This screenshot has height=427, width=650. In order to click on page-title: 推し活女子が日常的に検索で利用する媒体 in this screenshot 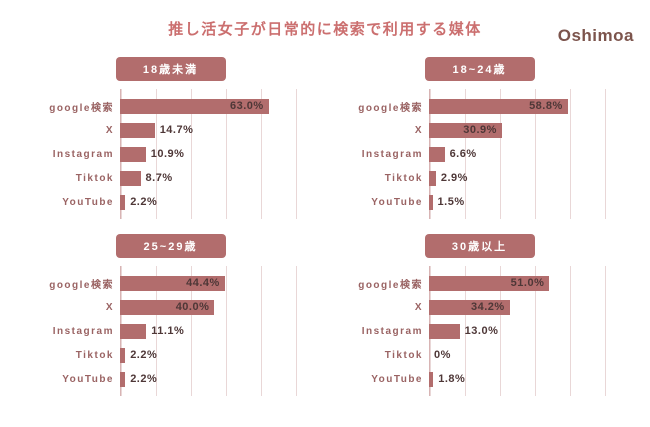, I will do `click(325, 29)`.